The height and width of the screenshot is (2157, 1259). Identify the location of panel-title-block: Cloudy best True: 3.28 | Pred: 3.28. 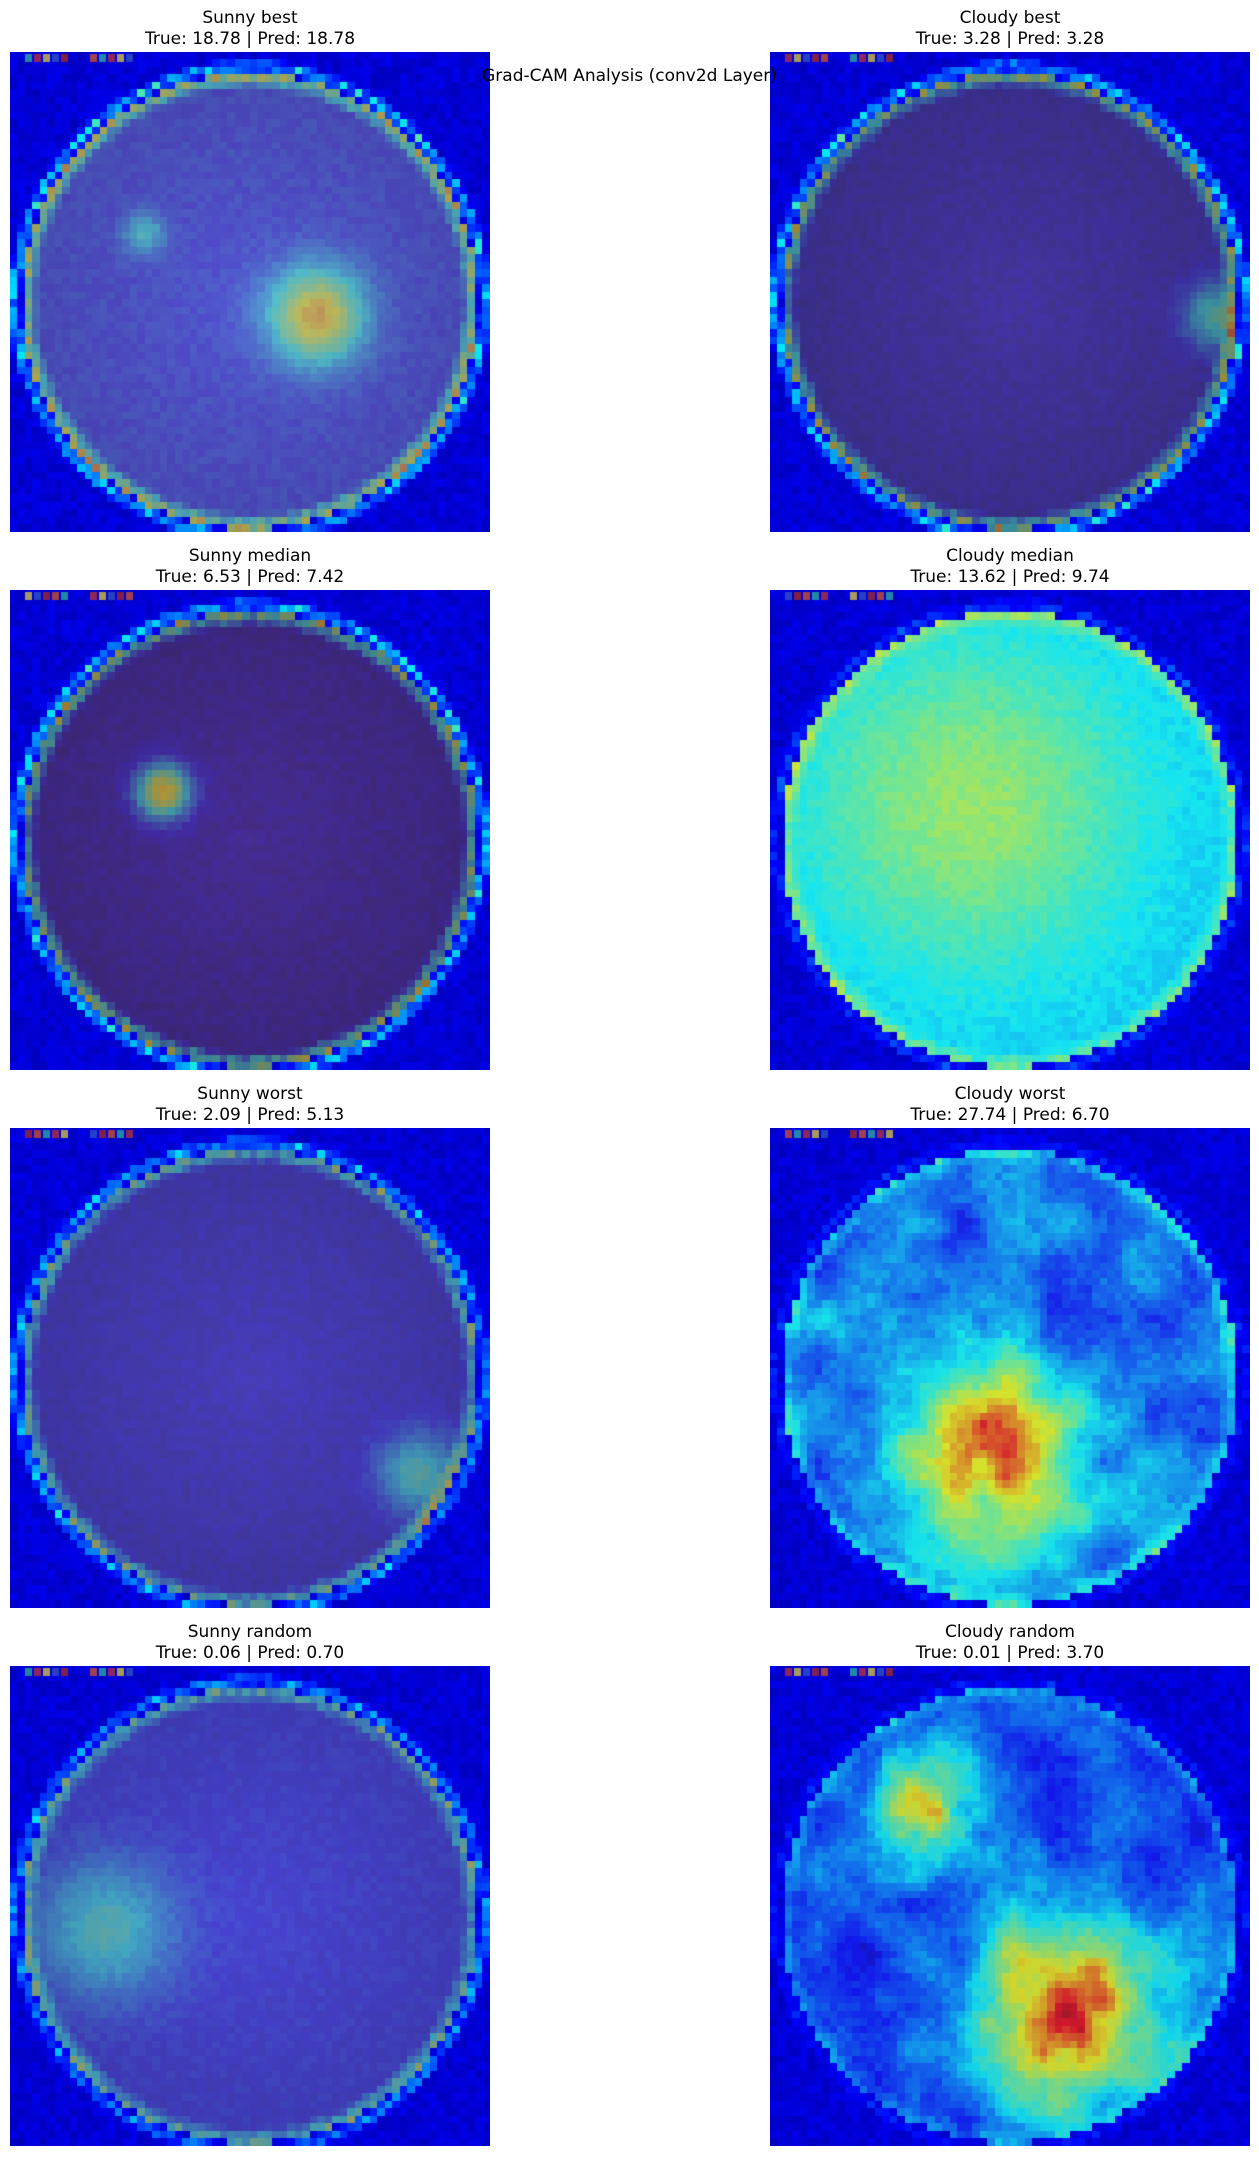
(1010, 30).